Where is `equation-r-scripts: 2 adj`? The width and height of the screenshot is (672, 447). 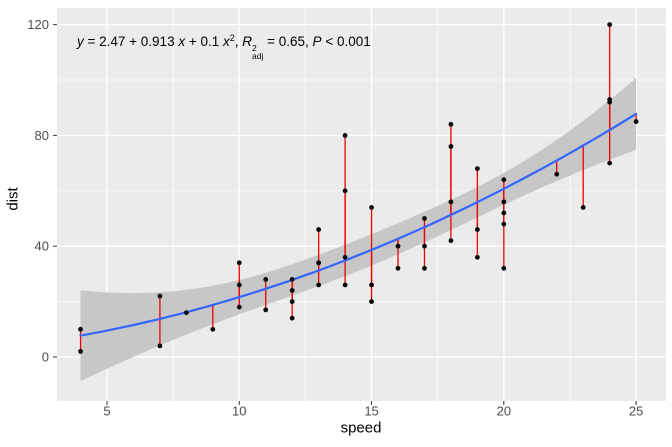
equation-r-scripts: 2 adj is located at coordinates (258, 52).